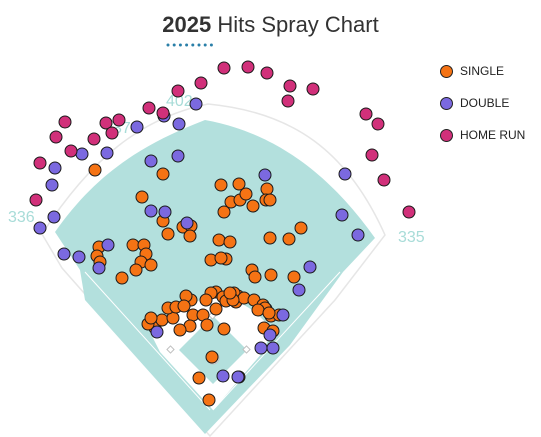 The width and height of the screenshot is (541, 437). I want to click on chart-title-text: Hits Spray Chart, so click(295, 24).